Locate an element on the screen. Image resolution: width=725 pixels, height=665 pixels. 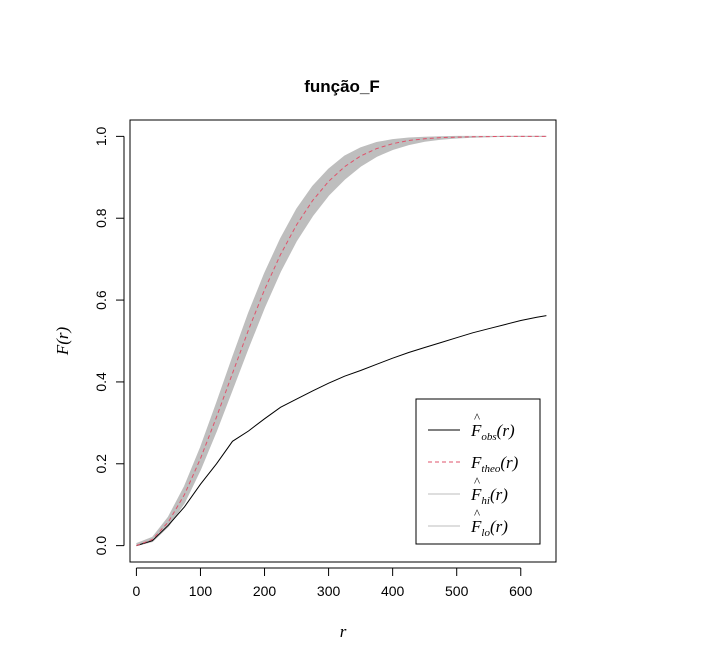
x-tick-label: 600 is located at coordinates (521, 591).